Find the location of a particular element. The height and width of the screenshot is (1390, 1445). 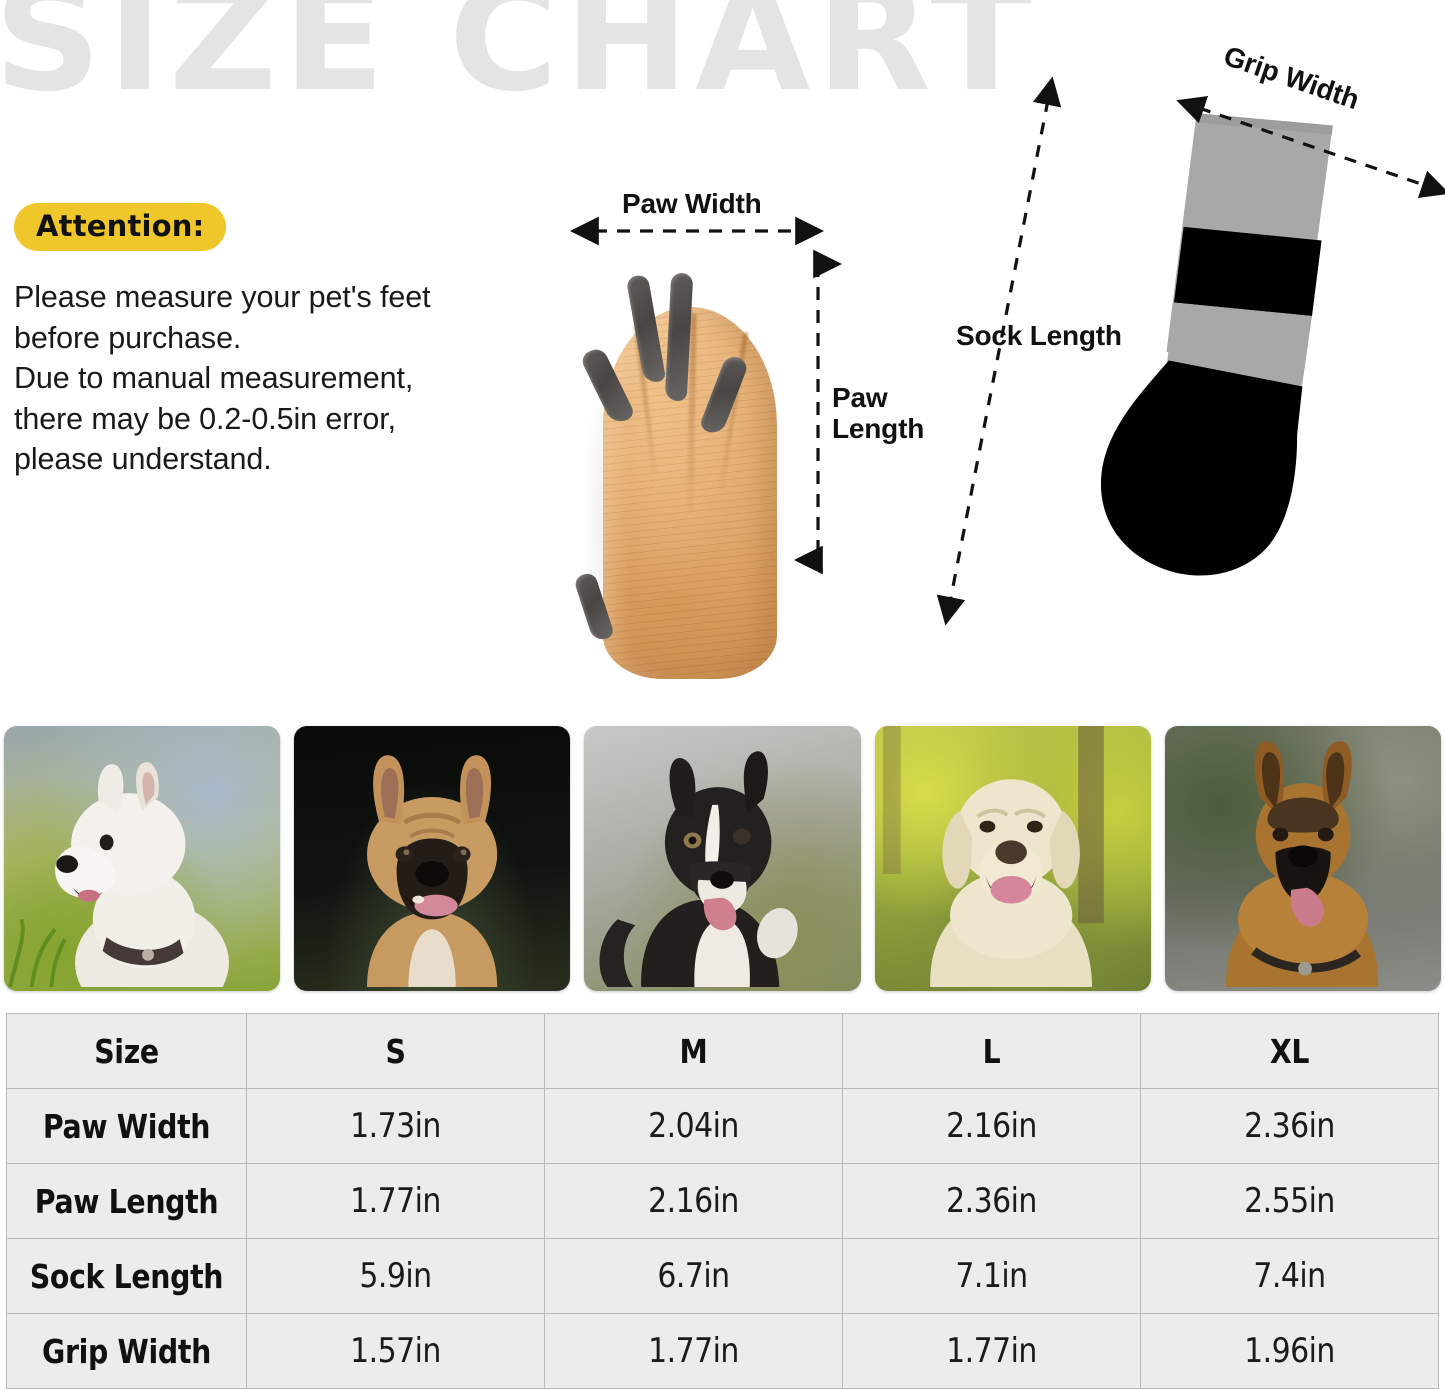

table-cell: 7.4in is located at coordinates (1289, 1276).